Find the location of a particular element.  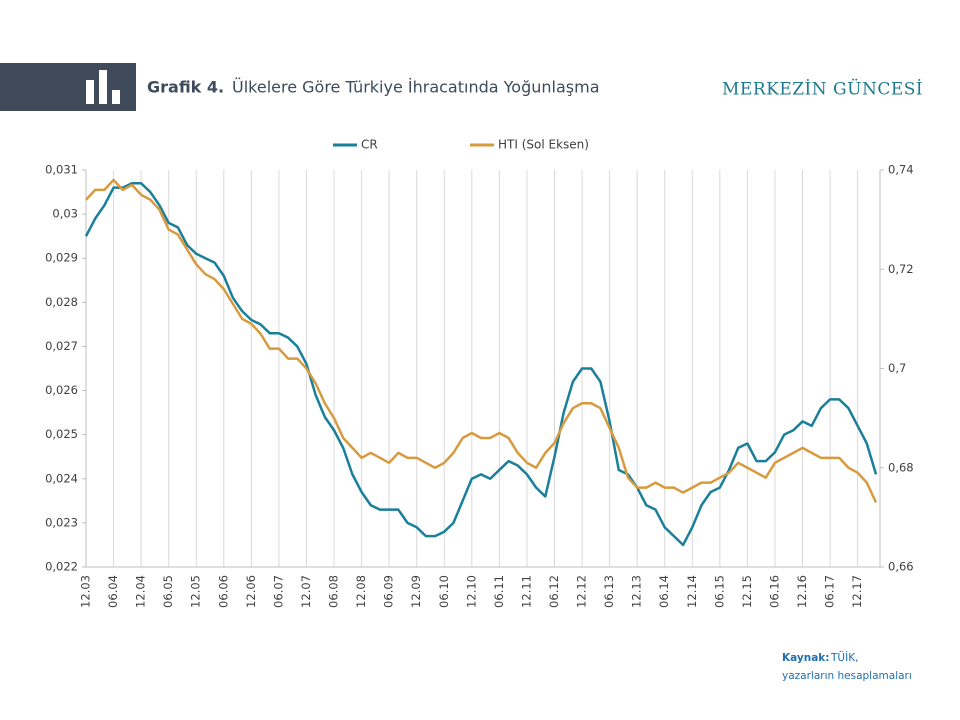

x-tick-label: 12.08 is located at coordinates (361, 591).